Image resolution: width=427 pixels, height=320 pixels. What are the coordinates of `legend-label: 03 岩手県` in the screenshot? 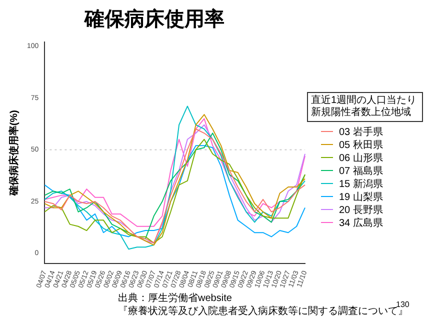 It's located at (361, 132).